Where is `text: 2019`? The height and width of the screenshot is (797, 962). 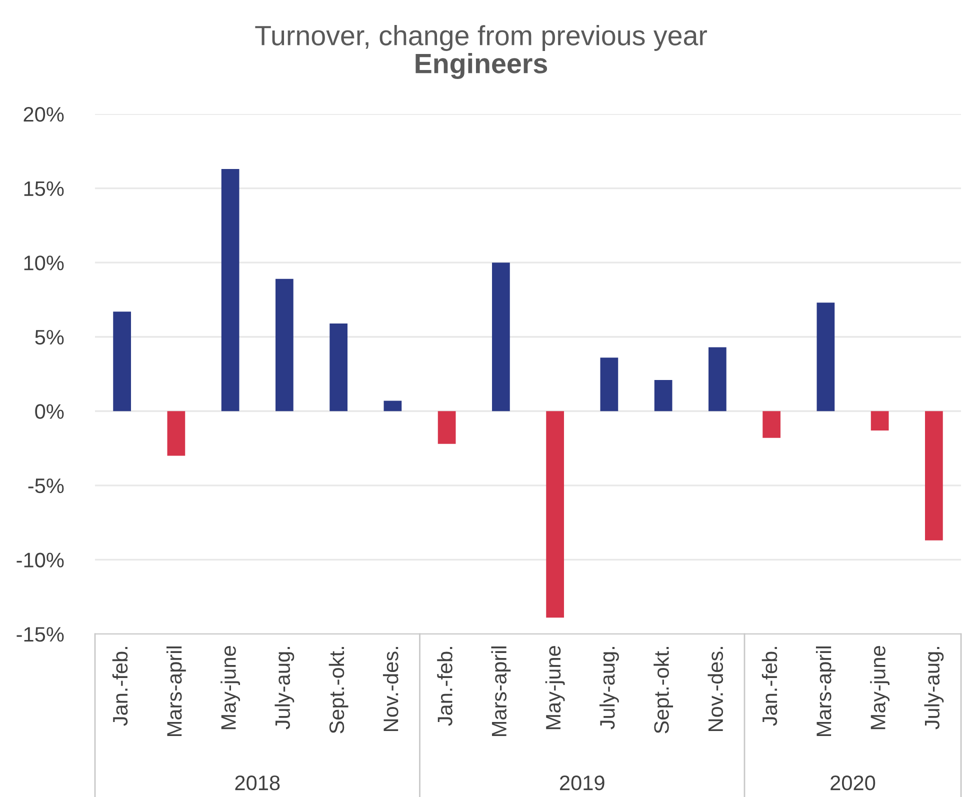 text: 2019 is located at coordinates (582, 783).